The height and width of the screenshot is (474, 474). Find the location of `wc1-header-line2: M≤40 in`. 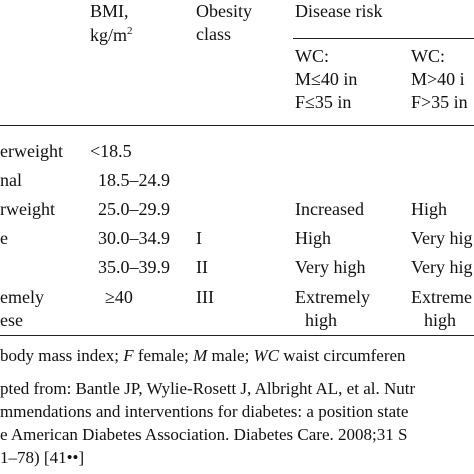

wc1-header-line2: M≤40 in is located at coordinates (326, 79).